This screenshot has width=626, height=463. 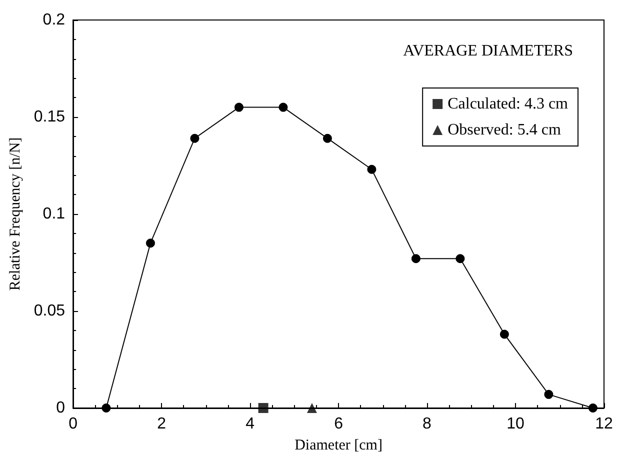 I want to click on y-tick-label: 0.15, so click(x=50, y=117).